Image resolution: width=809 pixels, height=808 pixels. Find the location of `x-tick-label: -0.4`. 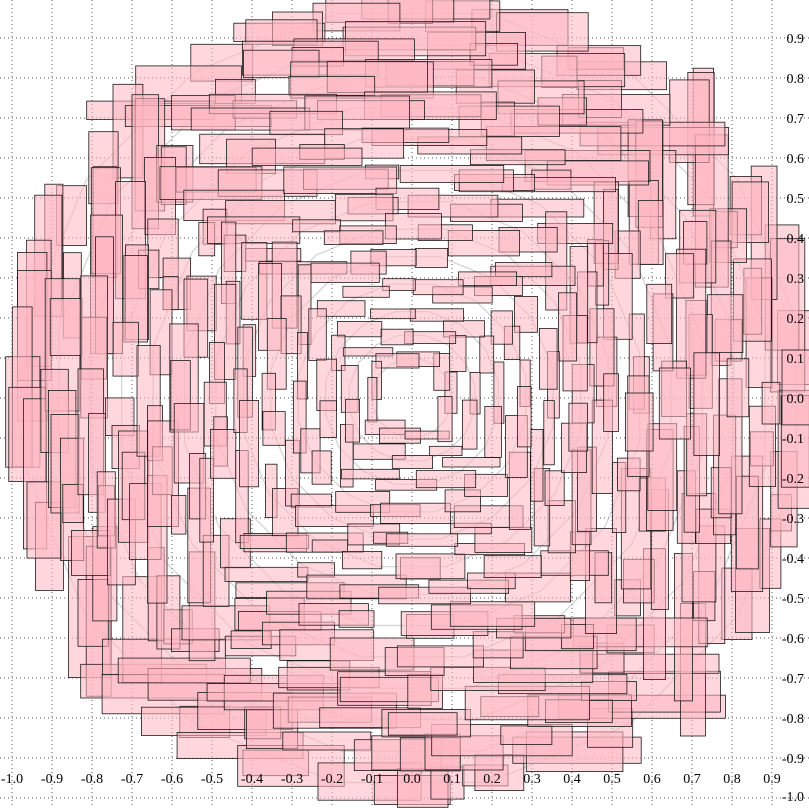

x-tick-label: -0.4 is located at coordinates (252, 779).